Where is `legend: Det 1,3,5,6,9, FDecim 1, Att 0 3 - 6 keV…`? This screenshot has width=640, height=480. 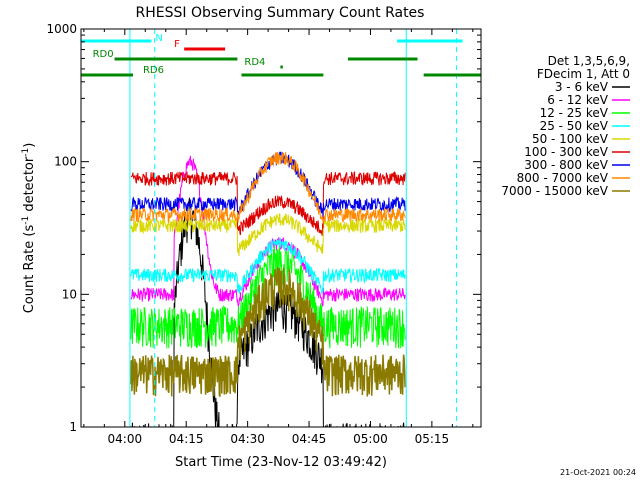
legend: Det 1,3,5,6,9, FDecim 1, Att 0 3 - 6 keV… is located at coordinates (565, 126).